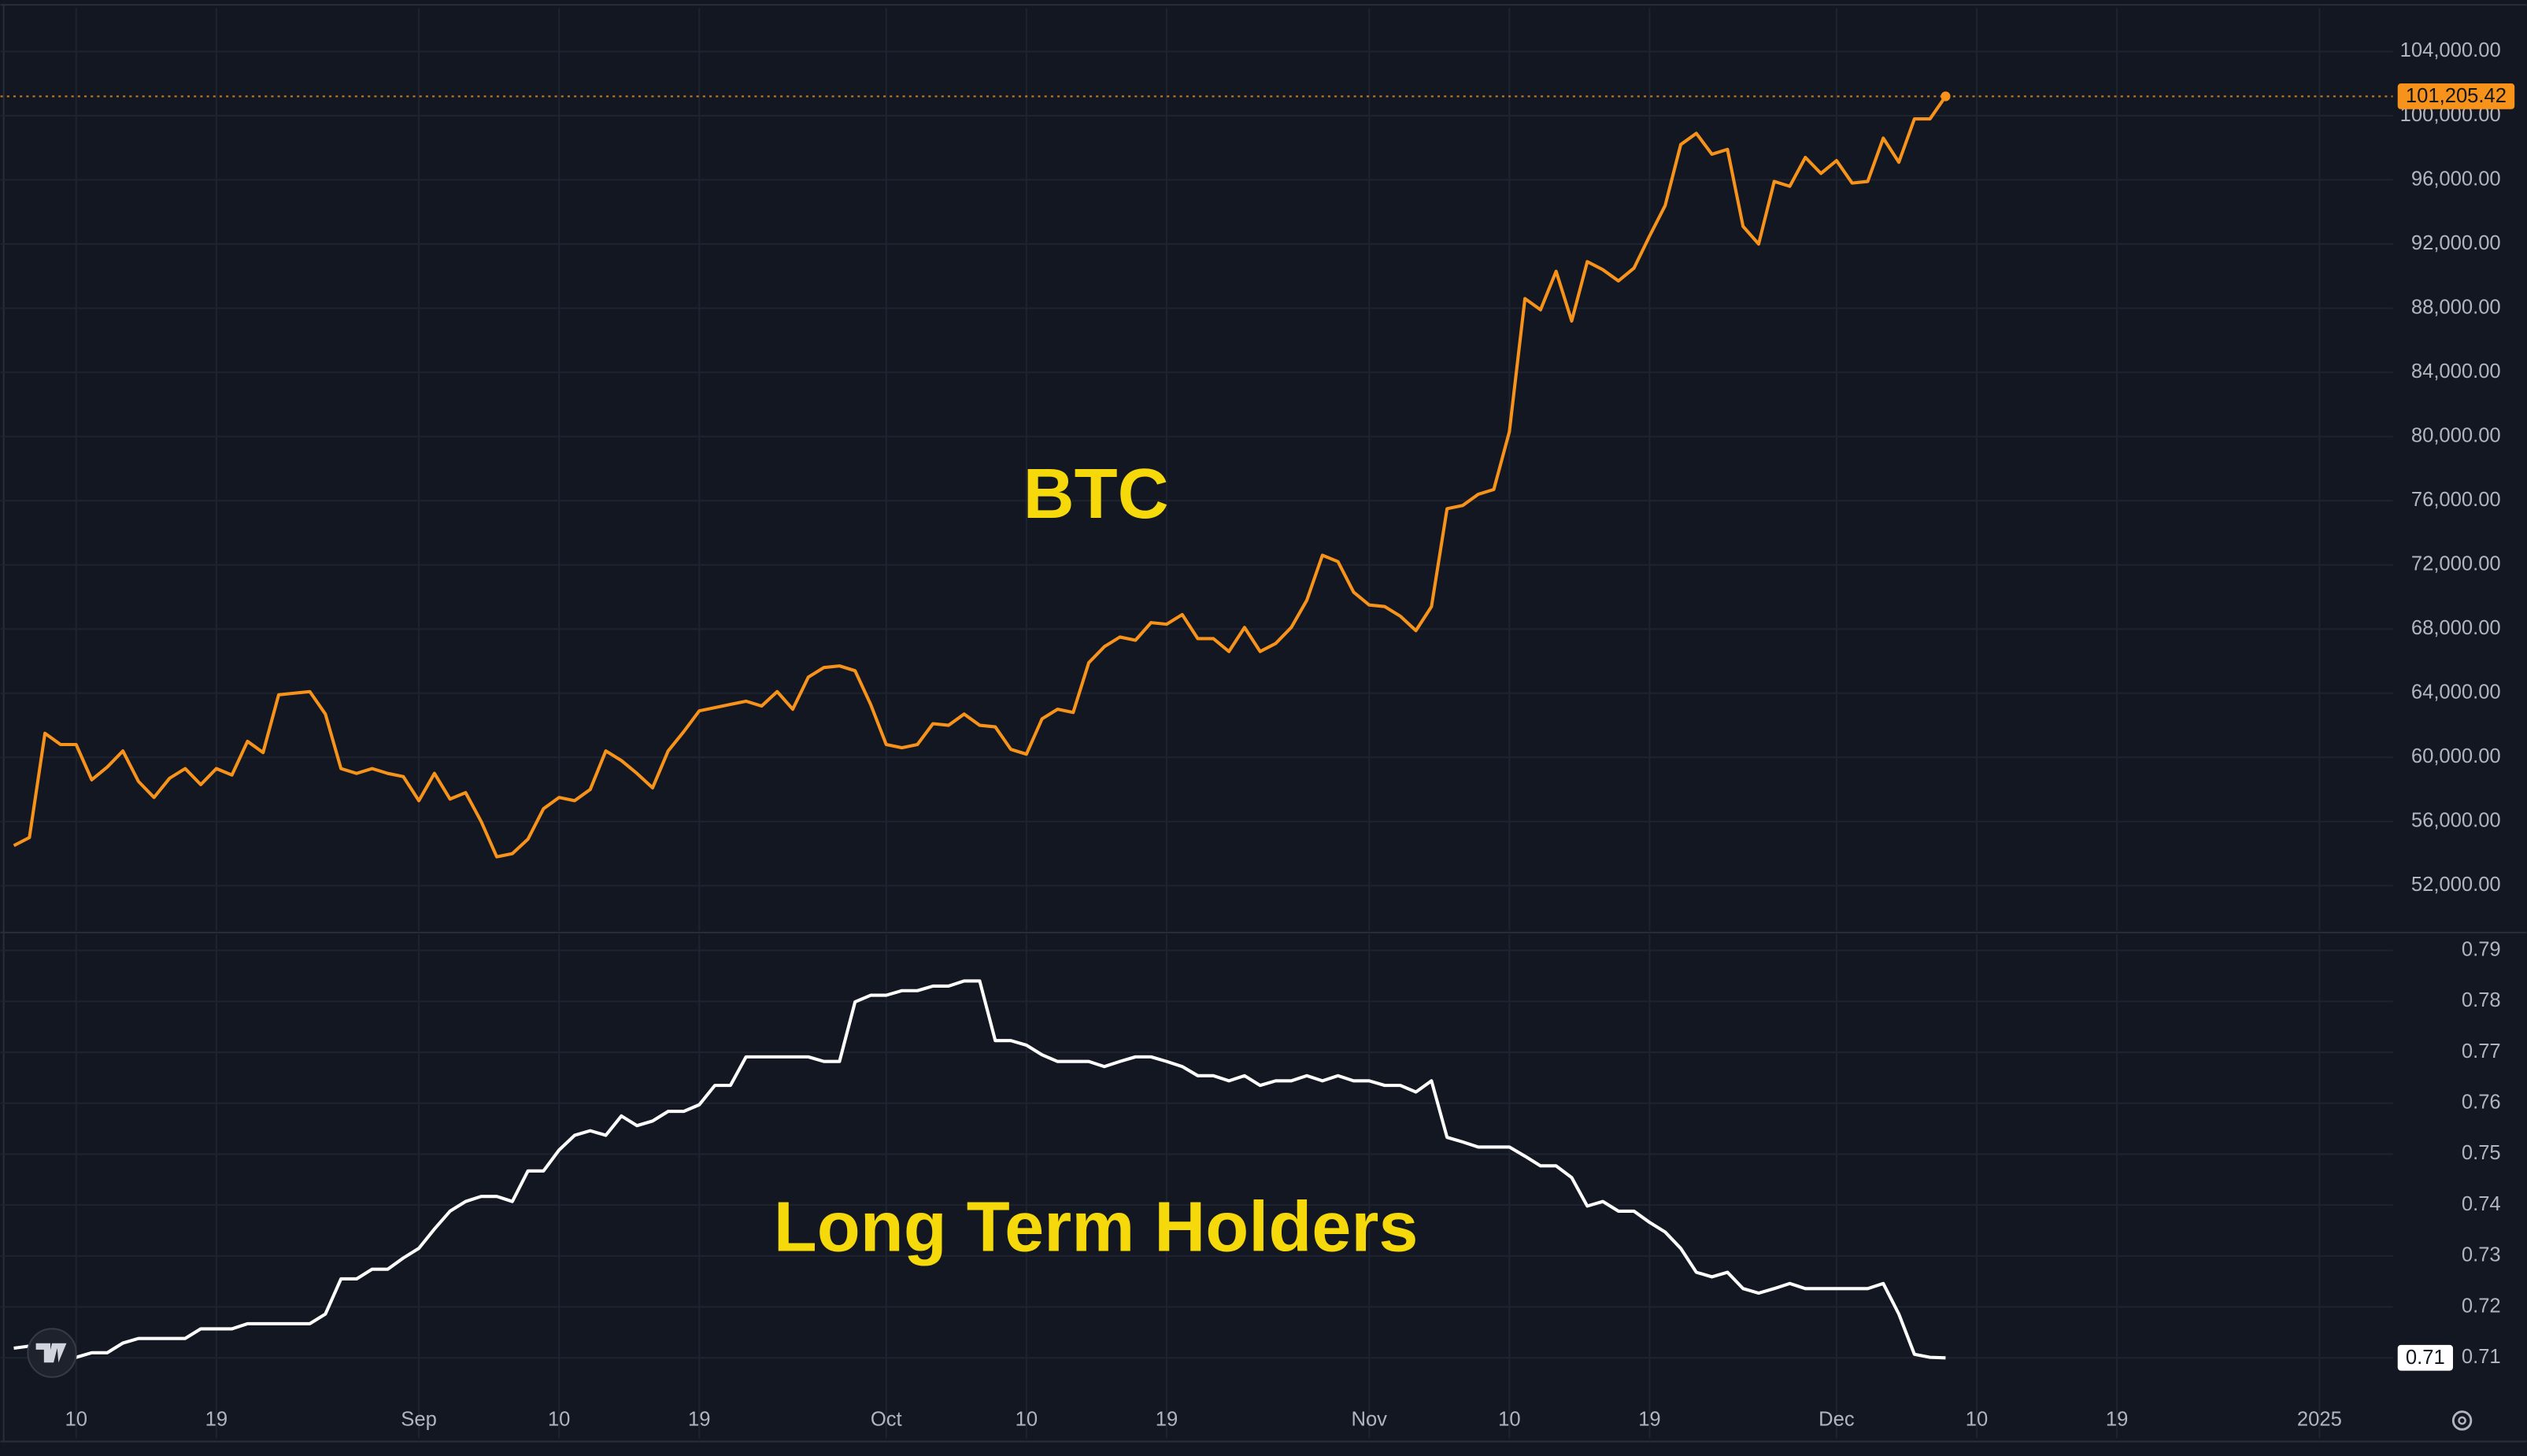 The image size is (2527, 1456). I want to click on settings-icon, so click(2462, 1420).